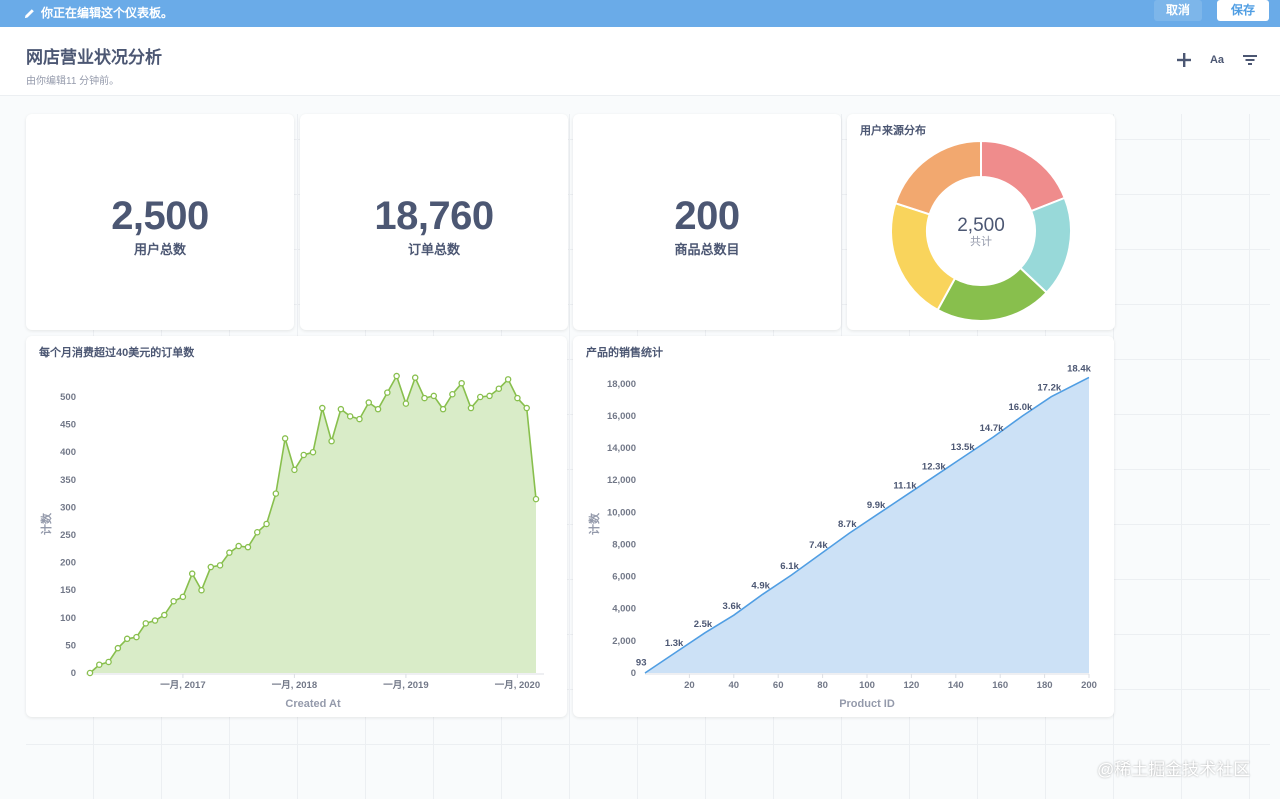 Image resolution: width=1280 pixels, height=799 pixels. Describe the element at coordinates (674, 643) in the screenshot. I see `data-label: 1.3k` at that location.